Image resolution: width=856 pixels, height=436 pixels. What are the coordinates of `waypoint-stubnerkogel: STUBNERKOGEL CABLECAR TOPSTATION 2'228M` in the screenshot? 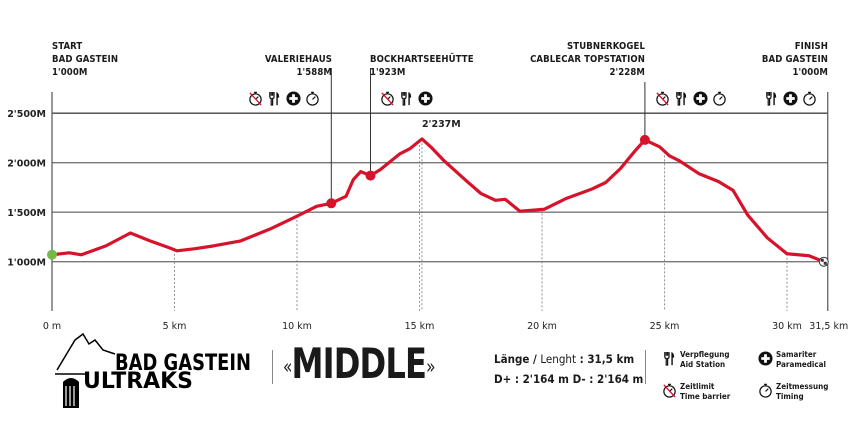 It's located at (587, 59).